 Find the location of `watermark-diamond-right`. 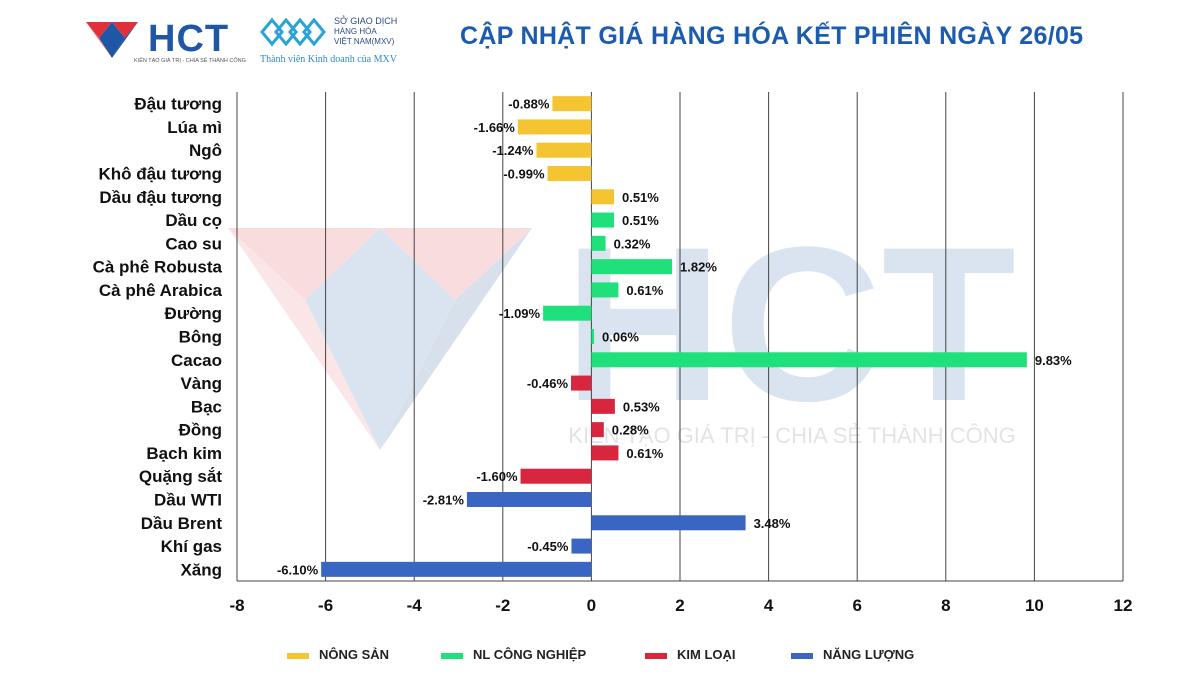

watermark-diamond-right is located at coordinates (456, 339).